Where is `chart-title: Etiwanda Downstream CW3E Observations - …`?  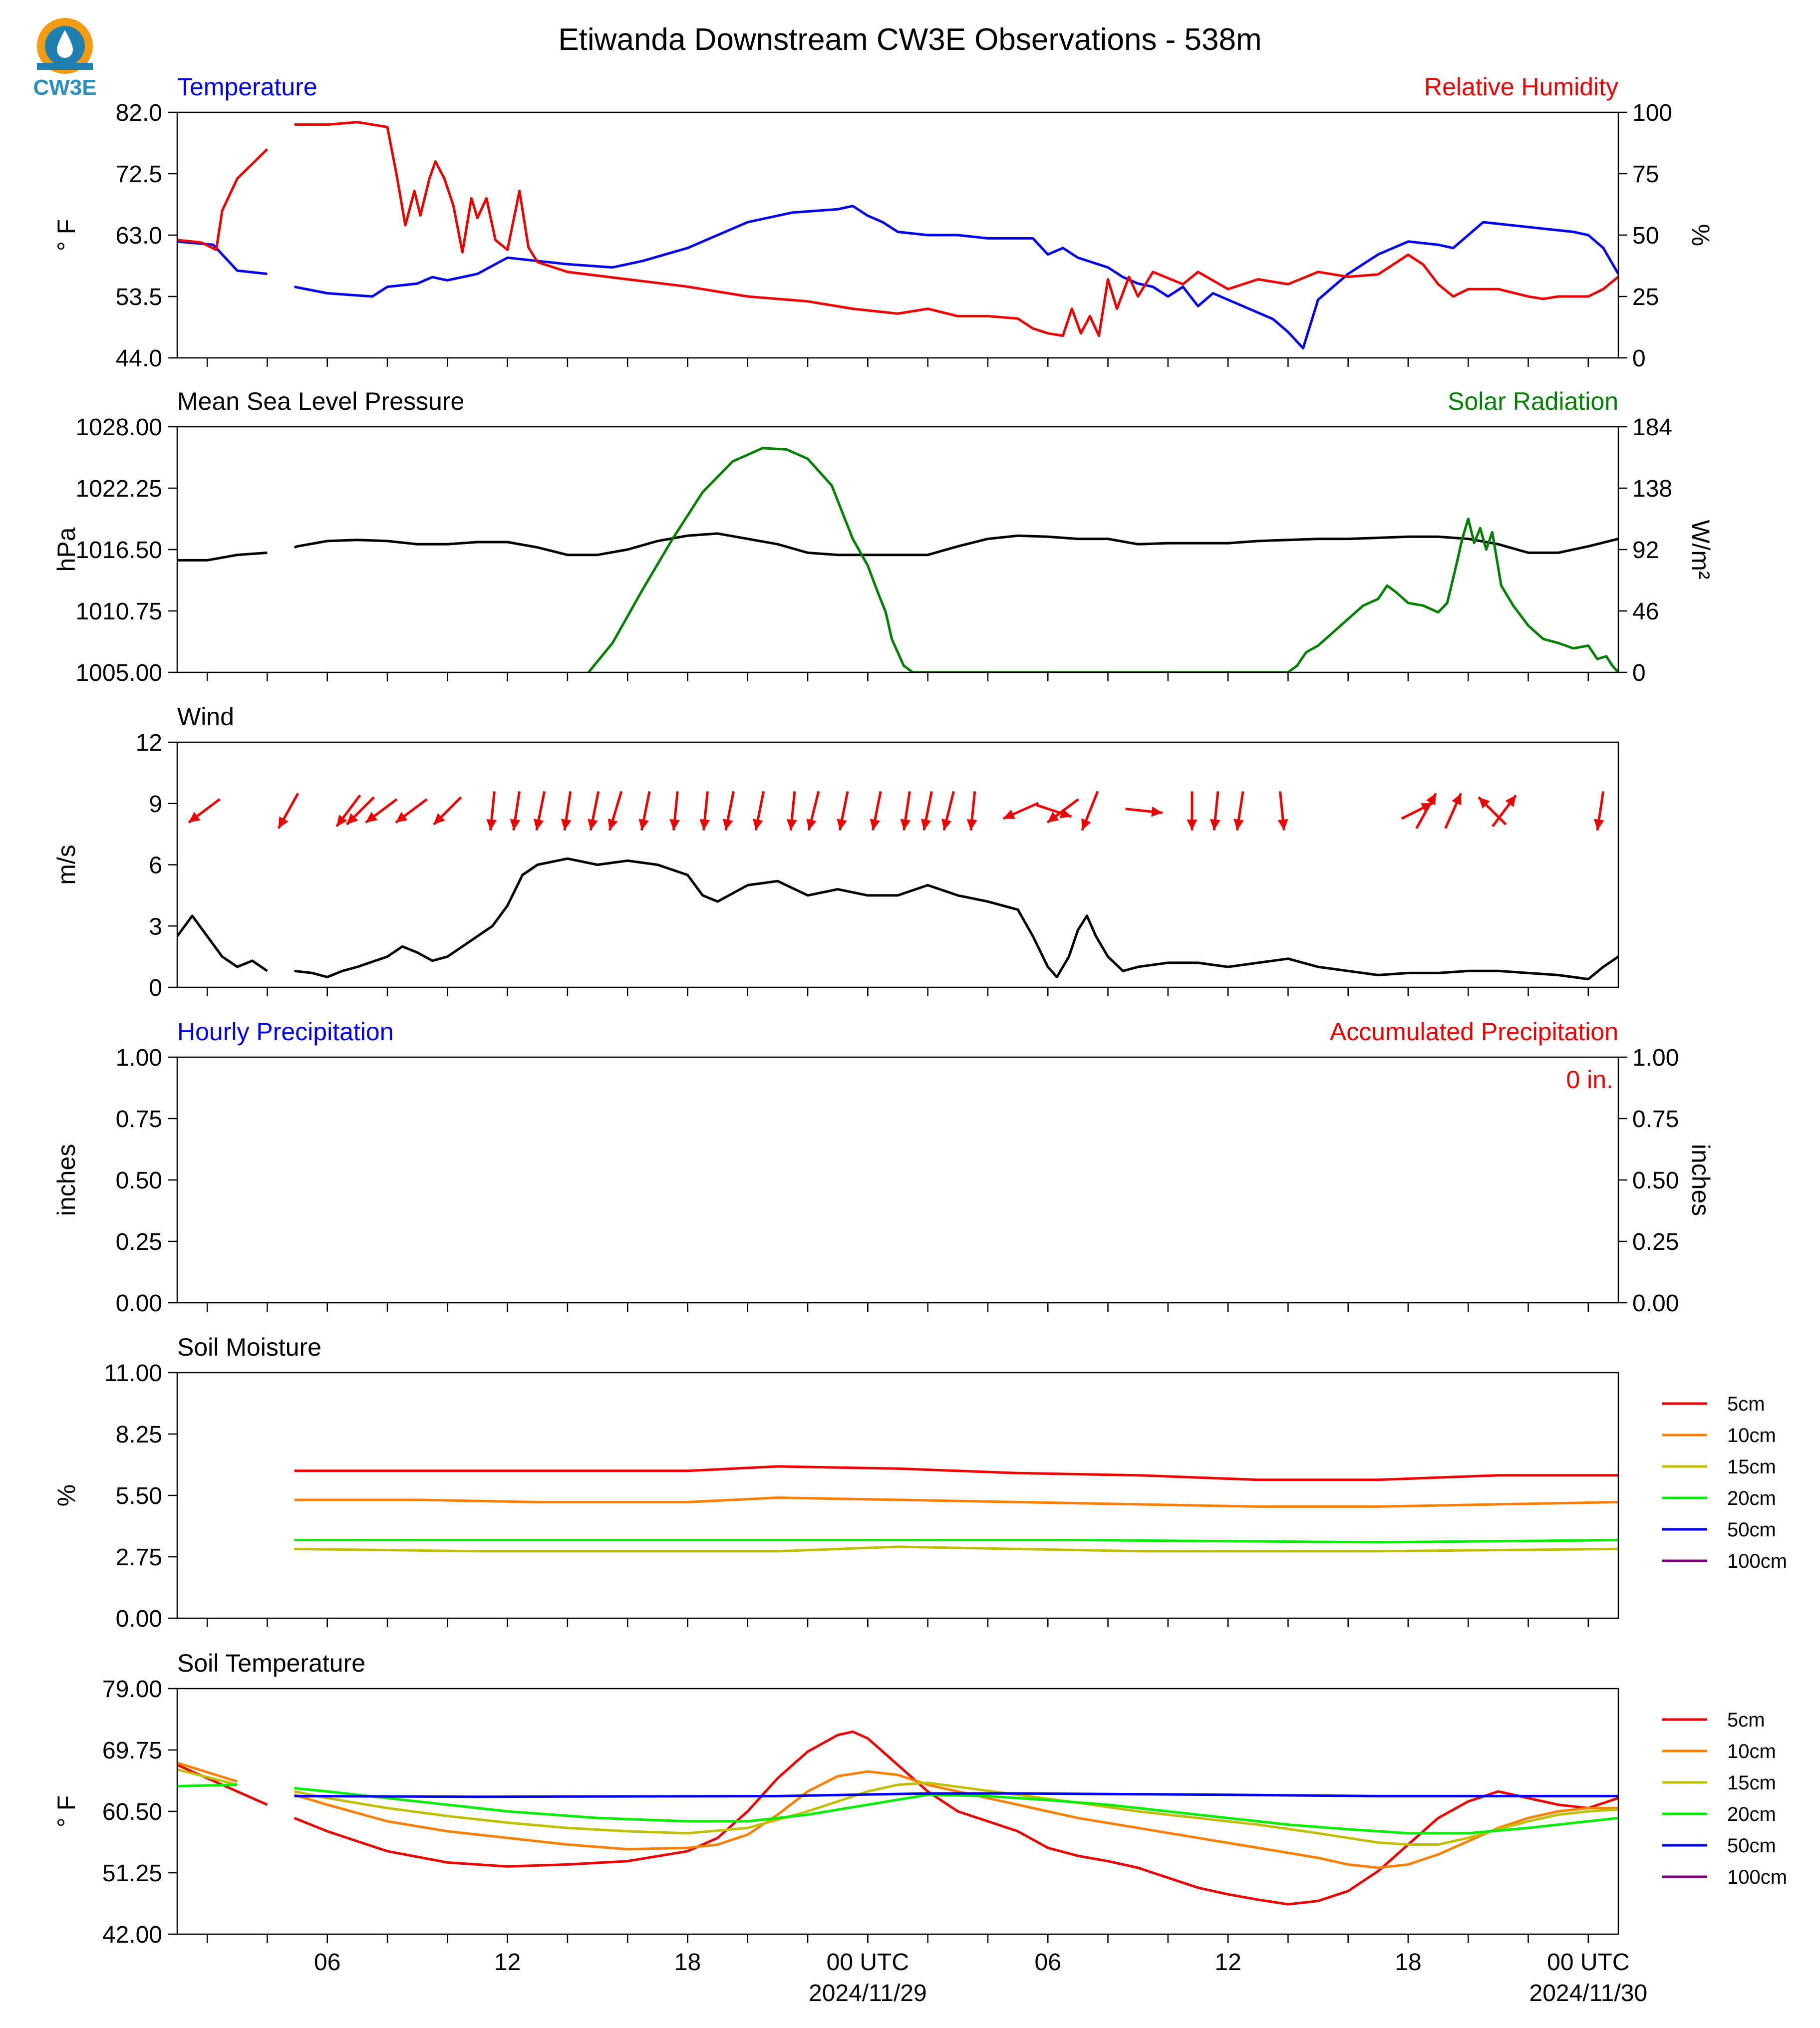 chart-title: Etiwanda Downstream CW3E Observations - … is located at coordinates (909, 39).